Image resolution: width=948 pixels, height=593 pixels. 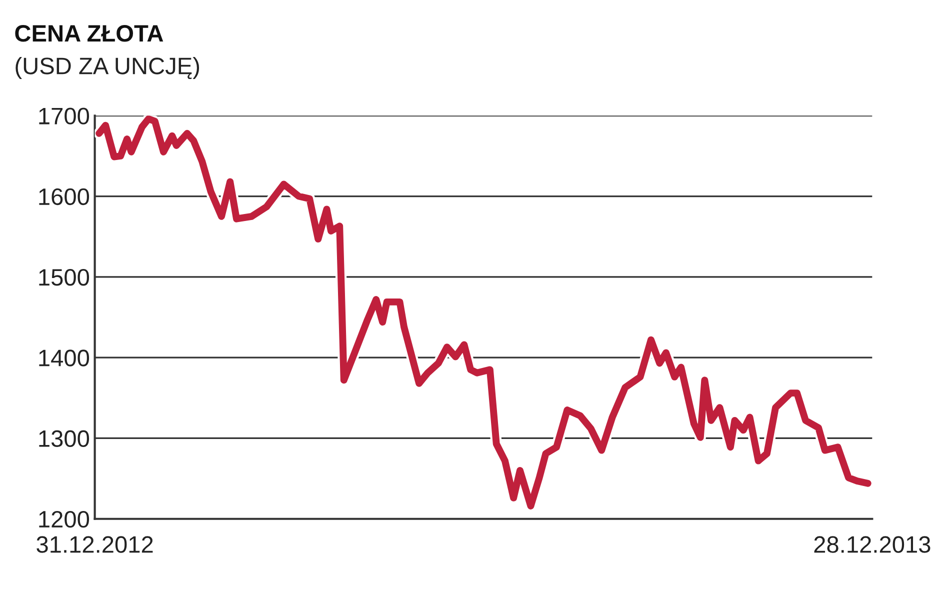 I want to click on y-tick-label: 1500, so click(x=64, y=277).